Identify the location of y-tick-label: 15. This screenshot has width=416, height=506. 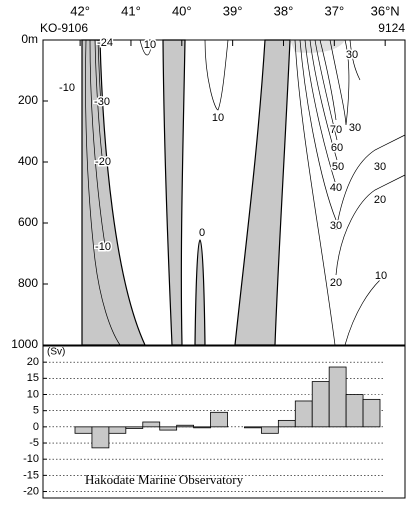
(33, 378).